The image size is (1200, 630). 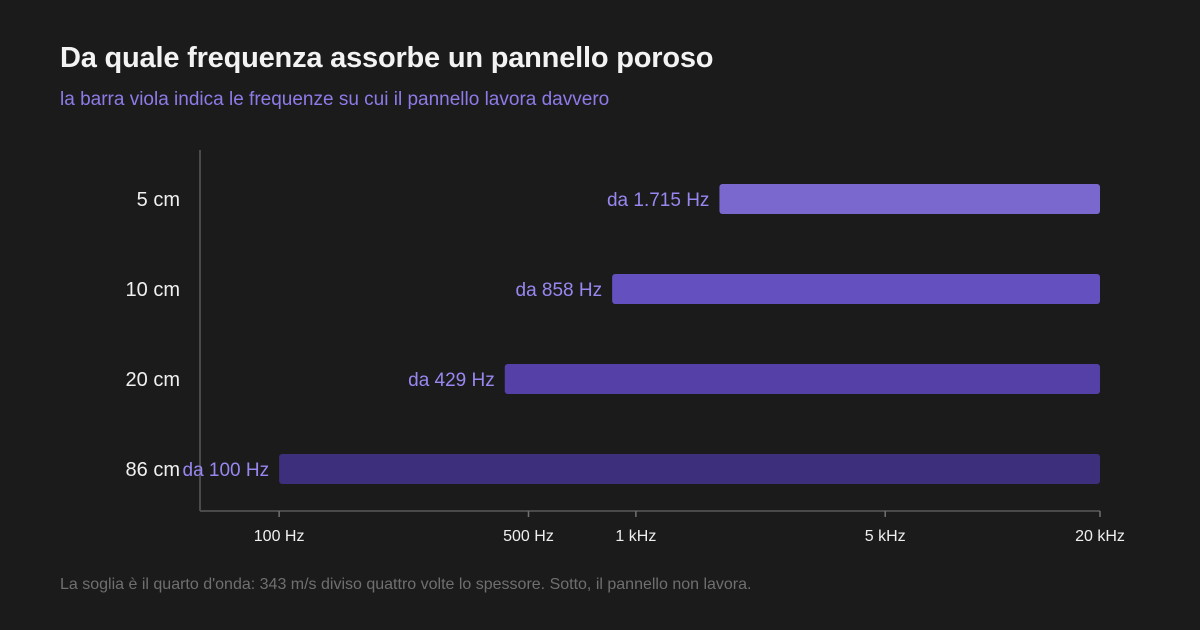 I want to click on x-tick-label: 100 Hz, so click(x=279, y=536).